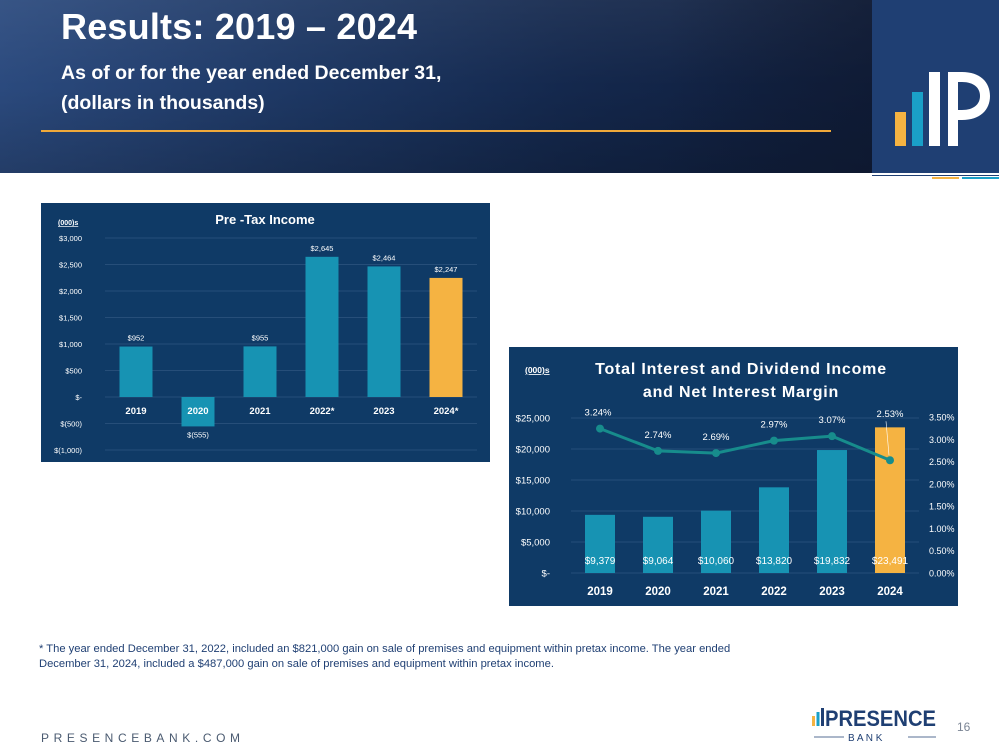  Describe the element at coordinates (880, 718) in the screenshot. I see `brand-name-text: PRESENCE` at that location.